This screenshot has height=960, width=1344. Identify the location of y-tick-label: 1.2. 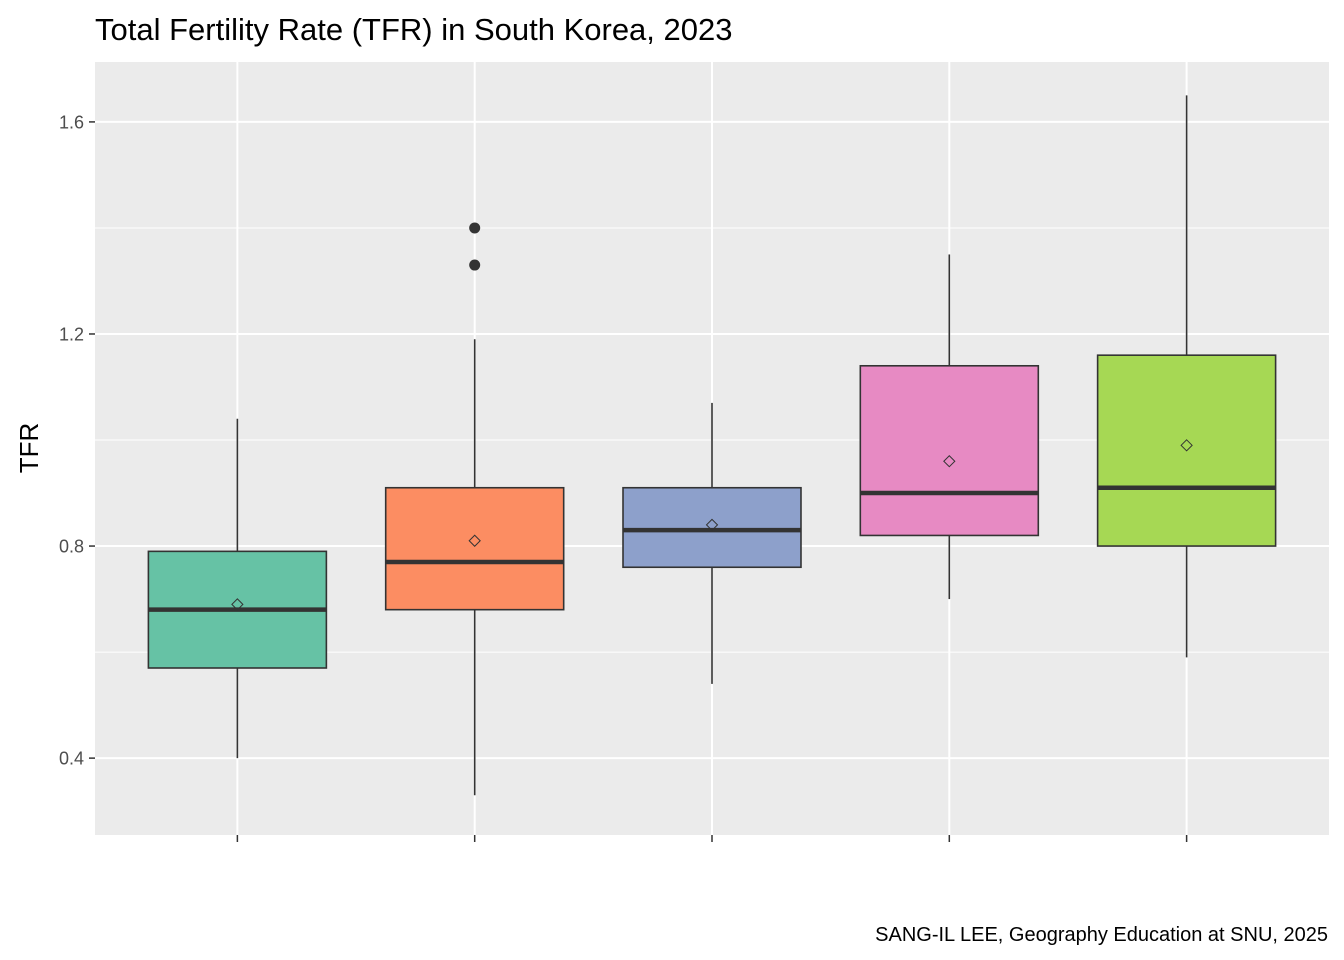
(71, 334).